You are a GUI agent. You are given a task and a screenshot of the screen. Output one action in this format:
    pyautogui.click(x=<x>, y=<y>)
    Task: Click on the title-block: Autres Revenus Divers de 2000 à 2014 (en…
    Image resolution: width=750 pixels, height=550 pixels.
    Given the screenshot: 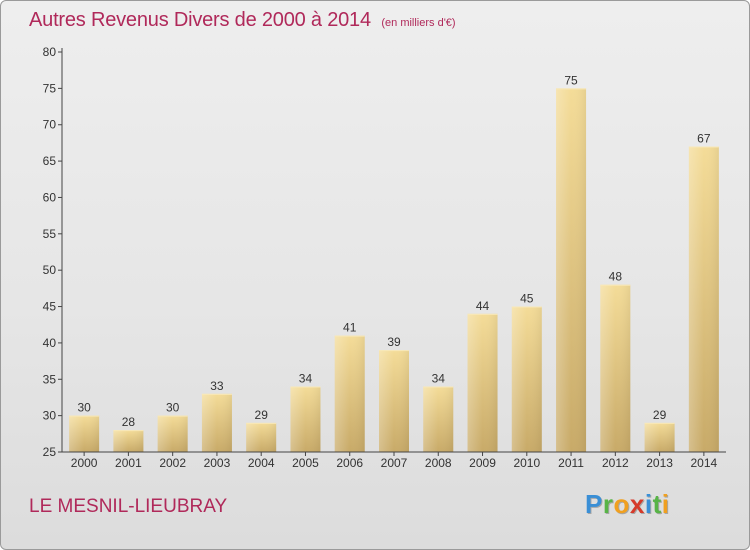 What is the action you would take?
    pyautogui.click(x=242, y=20)
    